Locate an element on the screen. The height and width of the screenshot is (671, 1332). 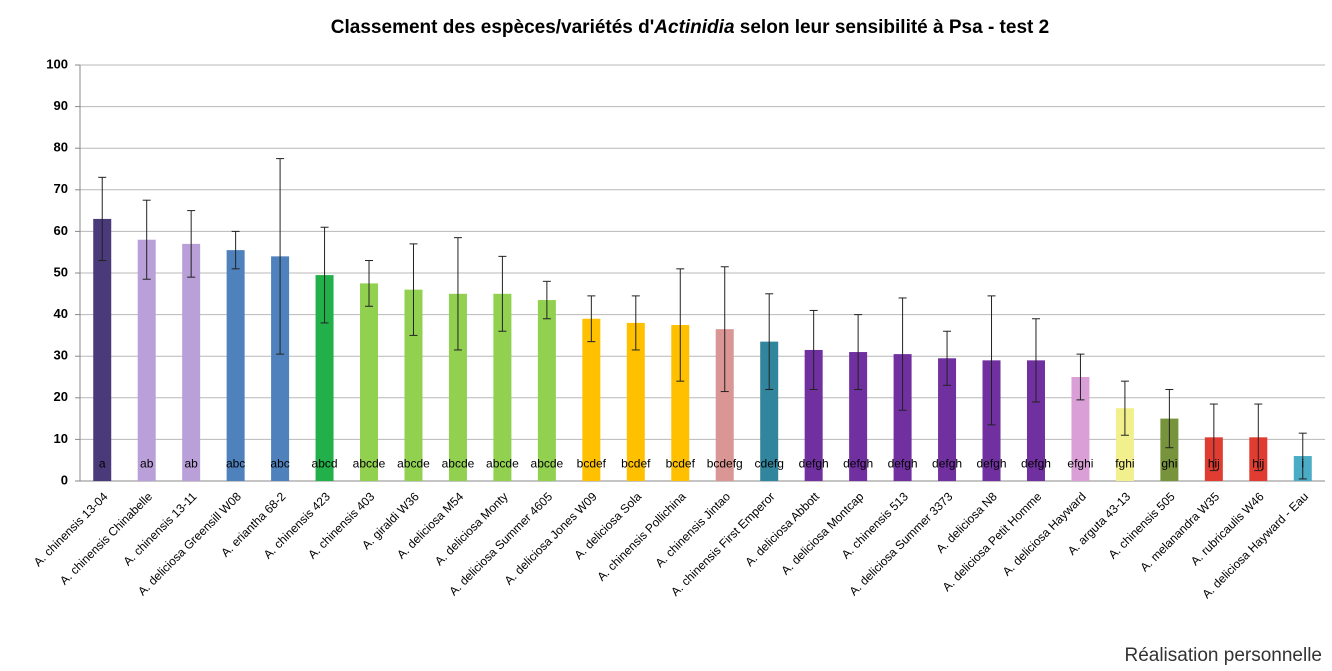
y-tick-label: 40 is located at coordinates (61, 313).